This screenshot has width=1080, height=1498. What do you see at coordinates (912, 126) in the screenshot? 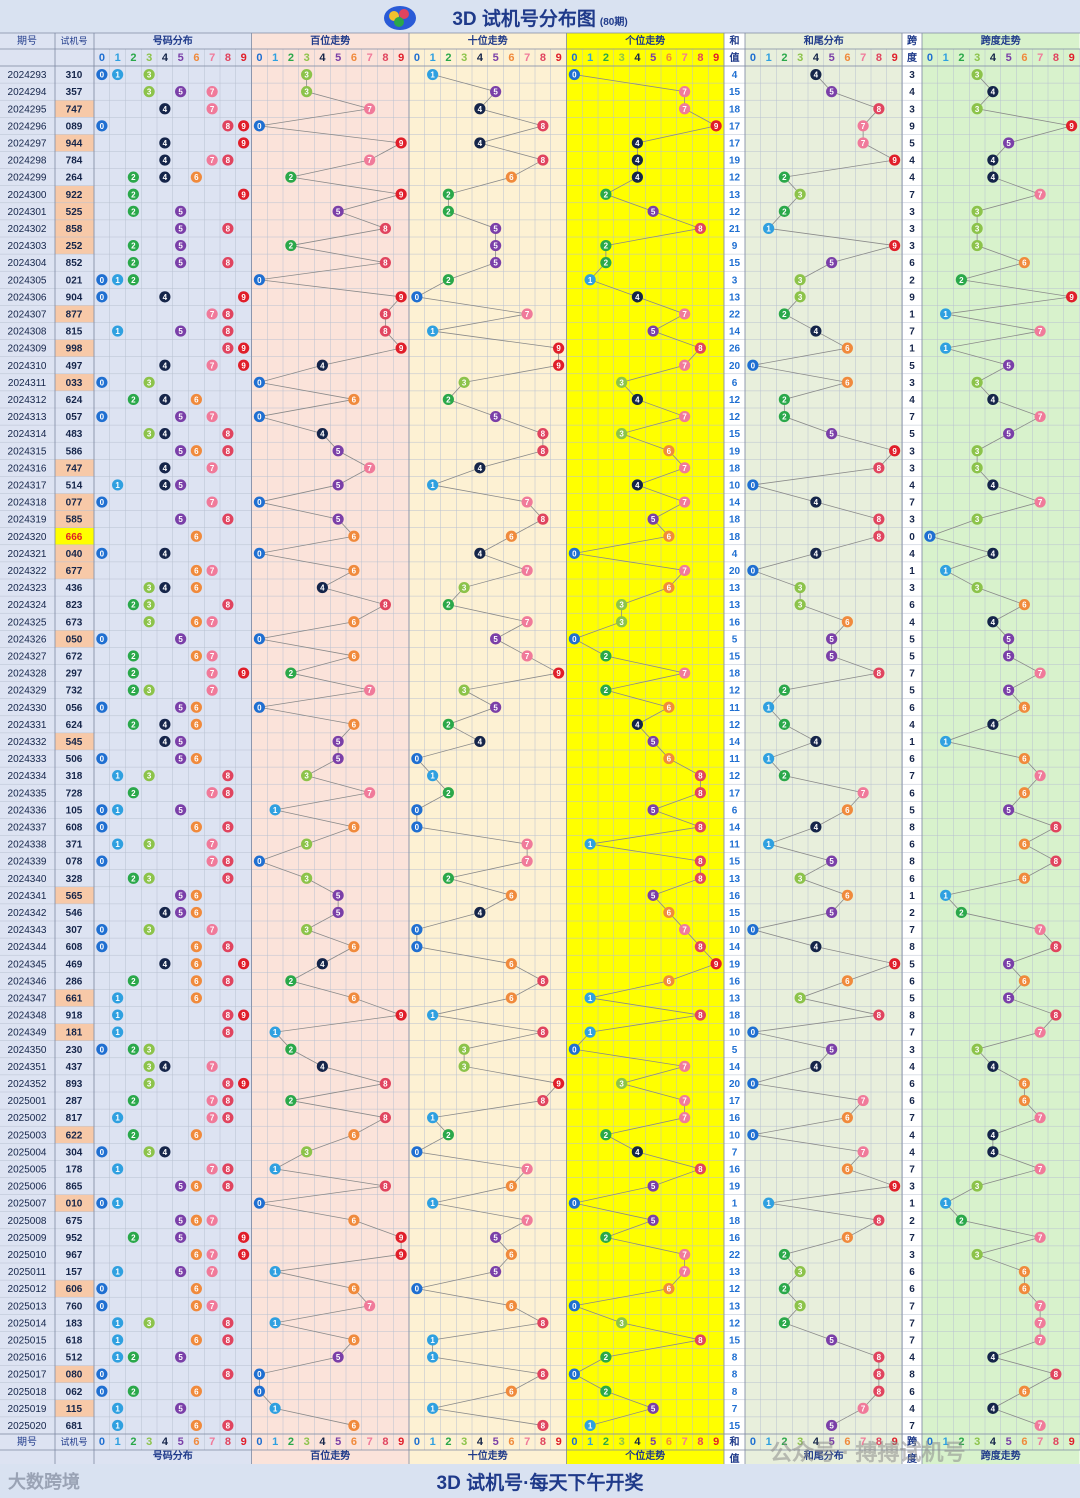
I see `span-cell: 9` at bounding box center [912, 126].